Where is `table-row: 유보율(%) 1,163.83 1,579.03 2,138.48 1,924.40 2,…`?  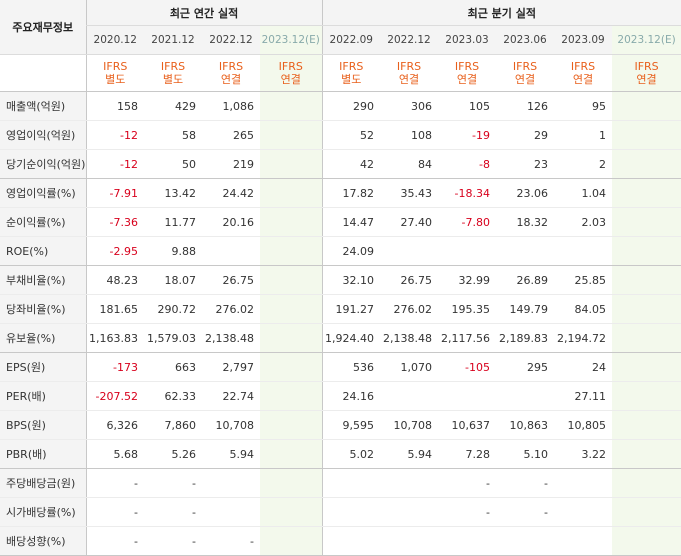
table-row: 유보율(%) 1,163.83 1,579.03 2,138.48 1,924.40 2,… is located at coordinates (340, 338).